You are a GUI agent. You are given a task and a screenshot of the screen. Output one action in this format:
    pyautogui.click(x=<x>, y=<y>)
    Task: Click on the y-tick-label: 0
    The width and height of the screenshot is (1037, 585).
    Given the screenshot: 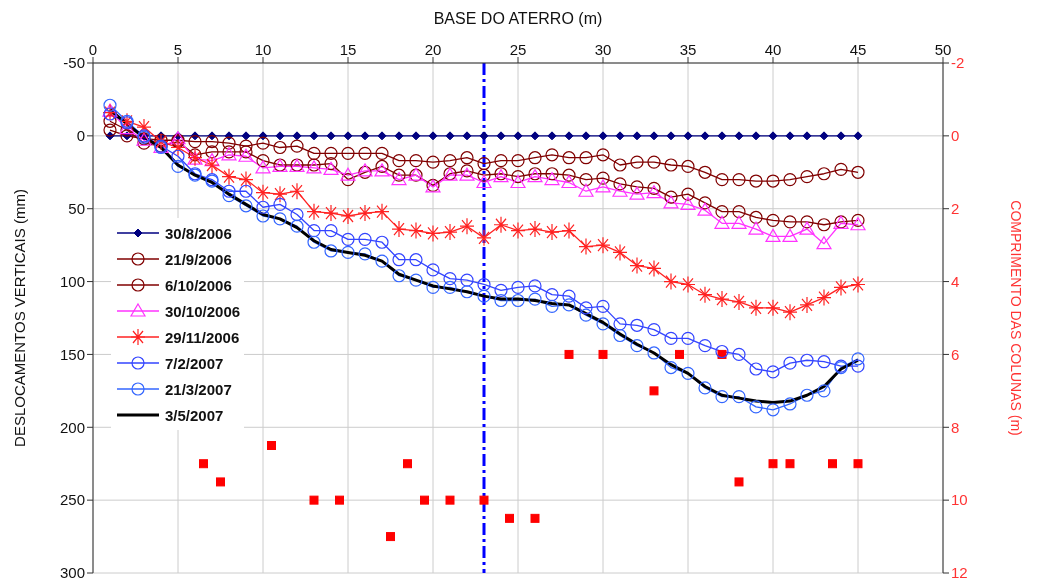 What is the action you would take?
    pyautogui.click(x=80, y=136)
    